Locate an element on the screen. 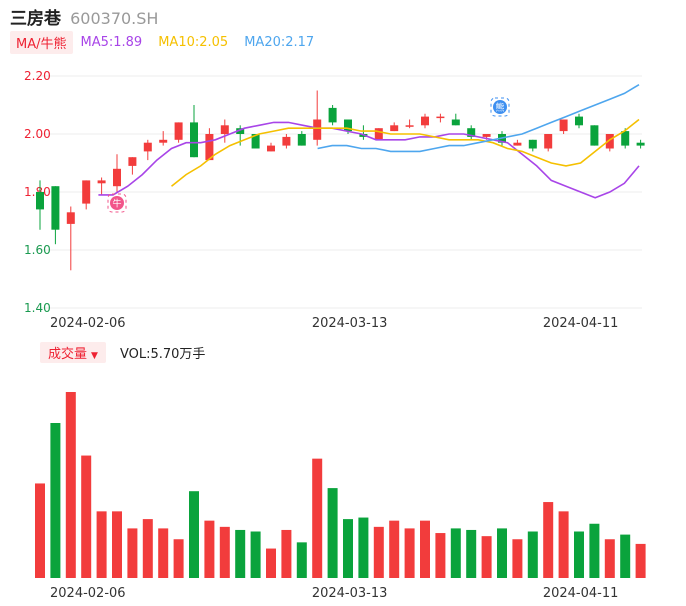 The image size is (686, 606). ma5-line is located at coordinates (369, 160).